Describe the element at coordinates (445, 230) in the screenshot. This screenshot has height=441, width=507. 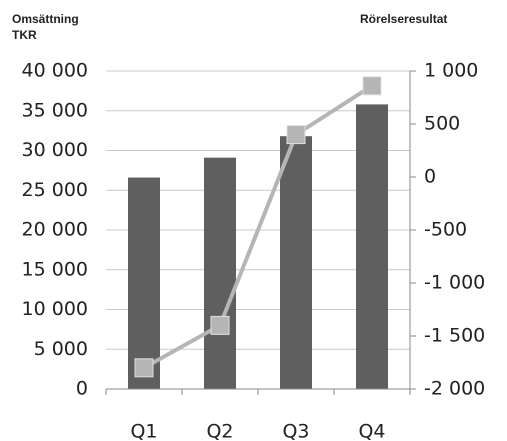
I see `y2-tick-label: -500` at that location.